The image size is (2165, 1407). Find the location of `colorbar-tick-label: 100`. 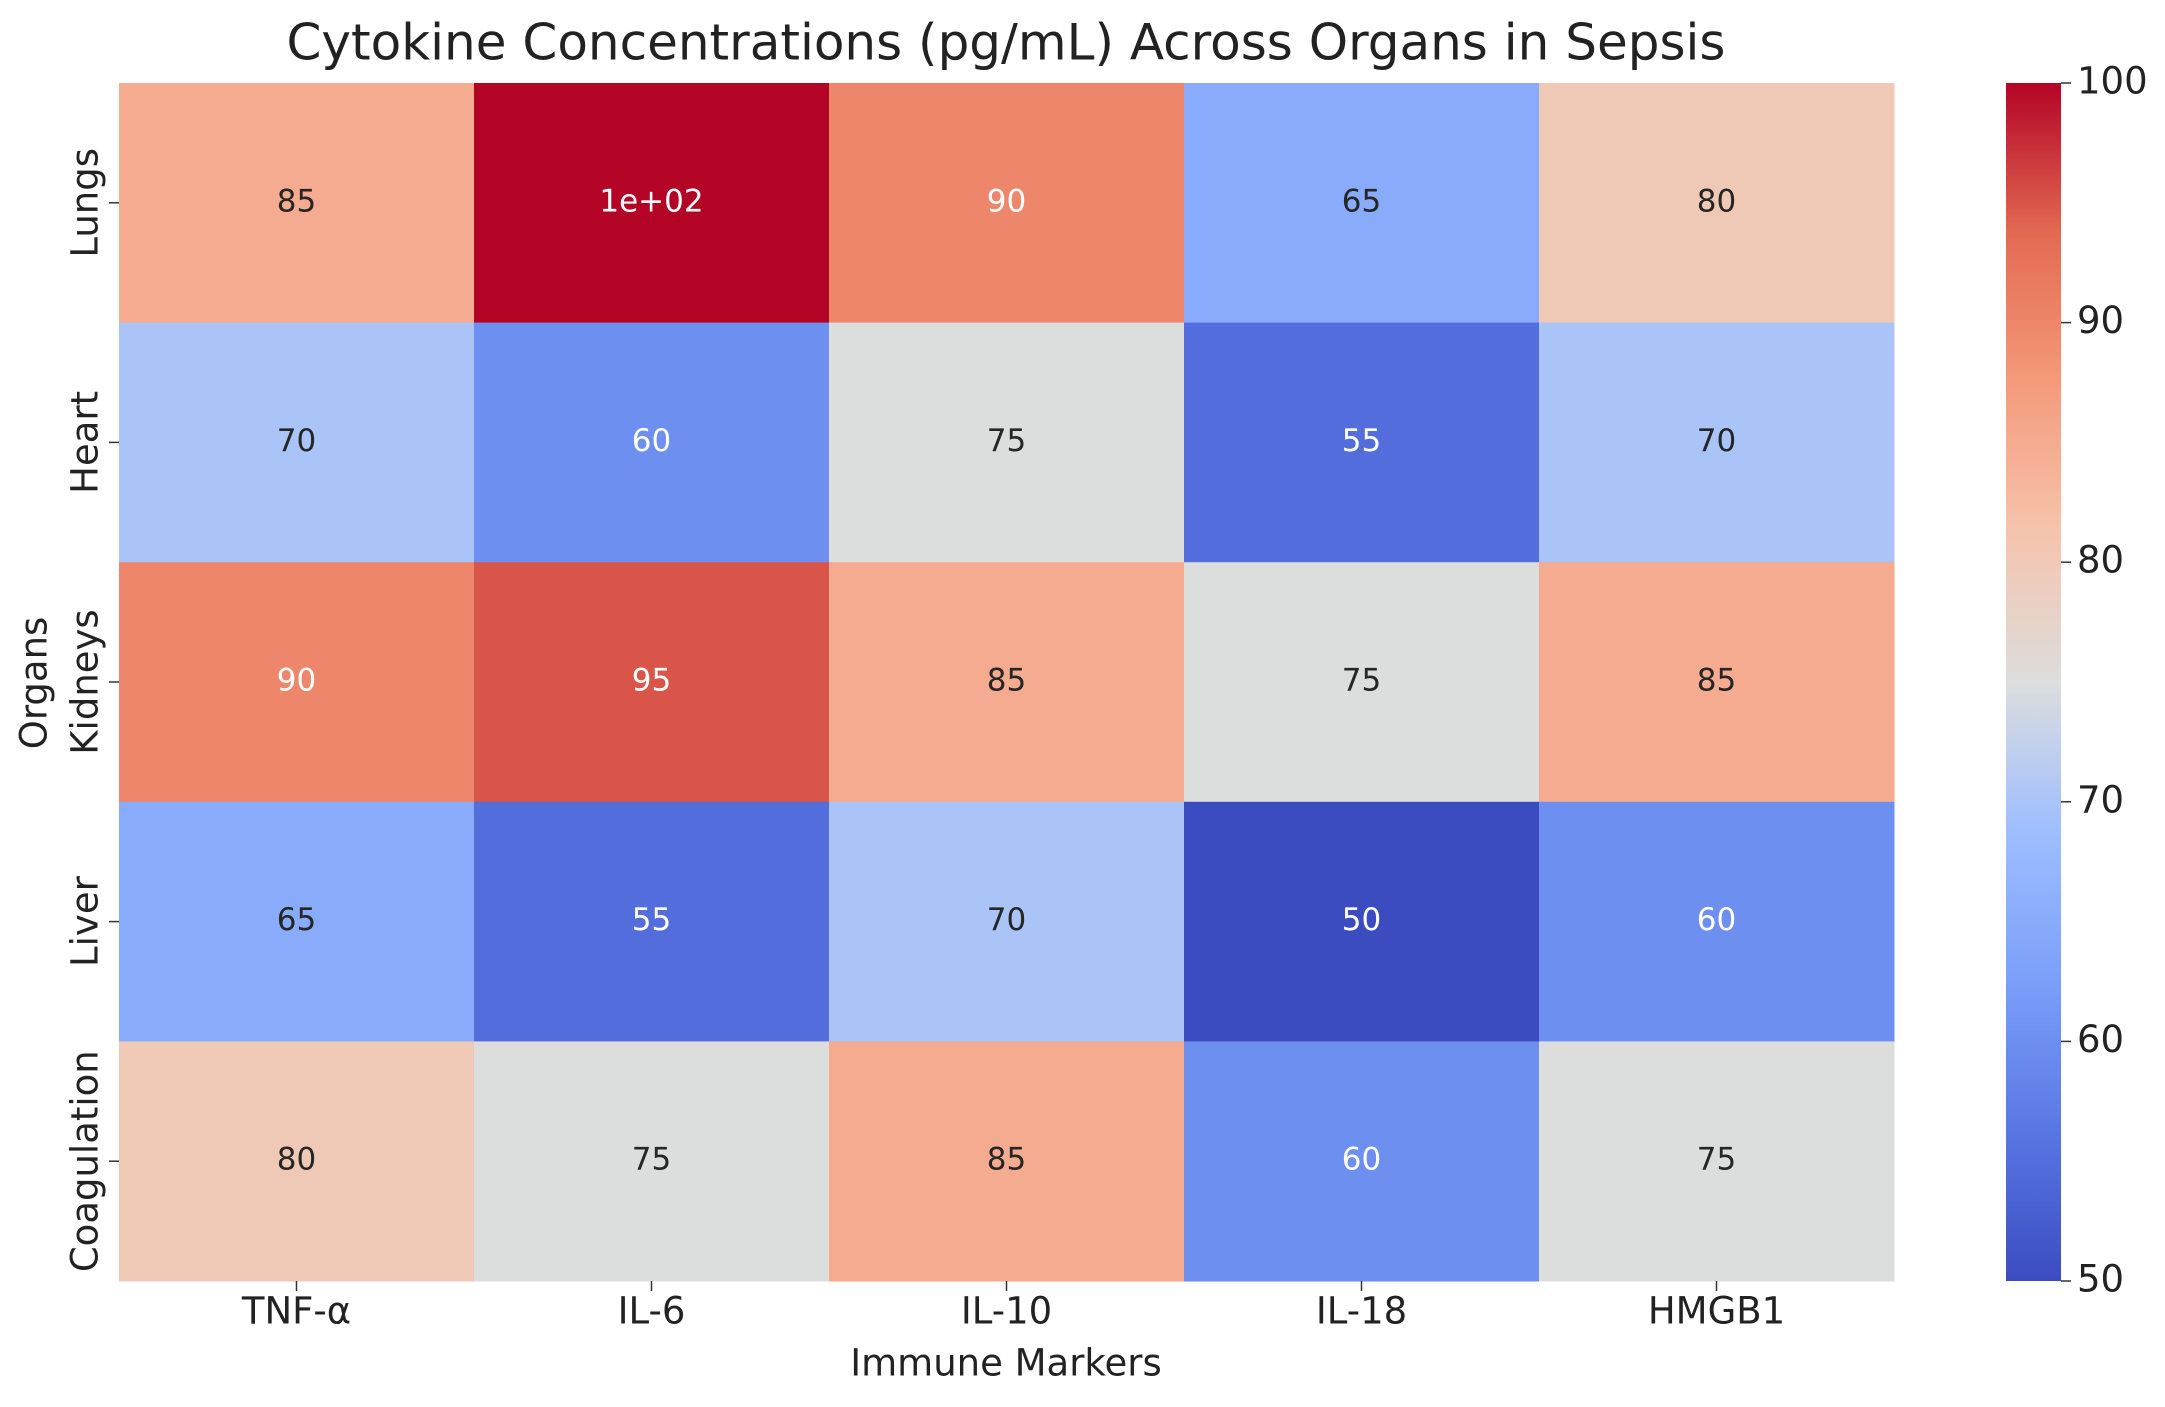

colorbar-tick-label: 100 is located at coordinates (2112, 81).